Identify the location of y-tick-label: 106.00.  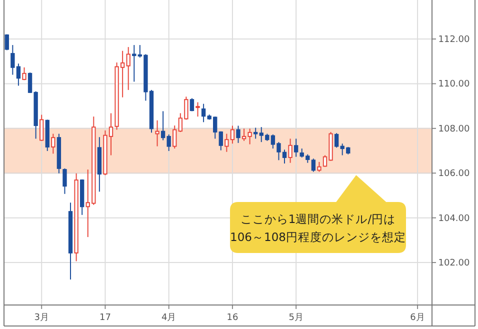
(454, 174).